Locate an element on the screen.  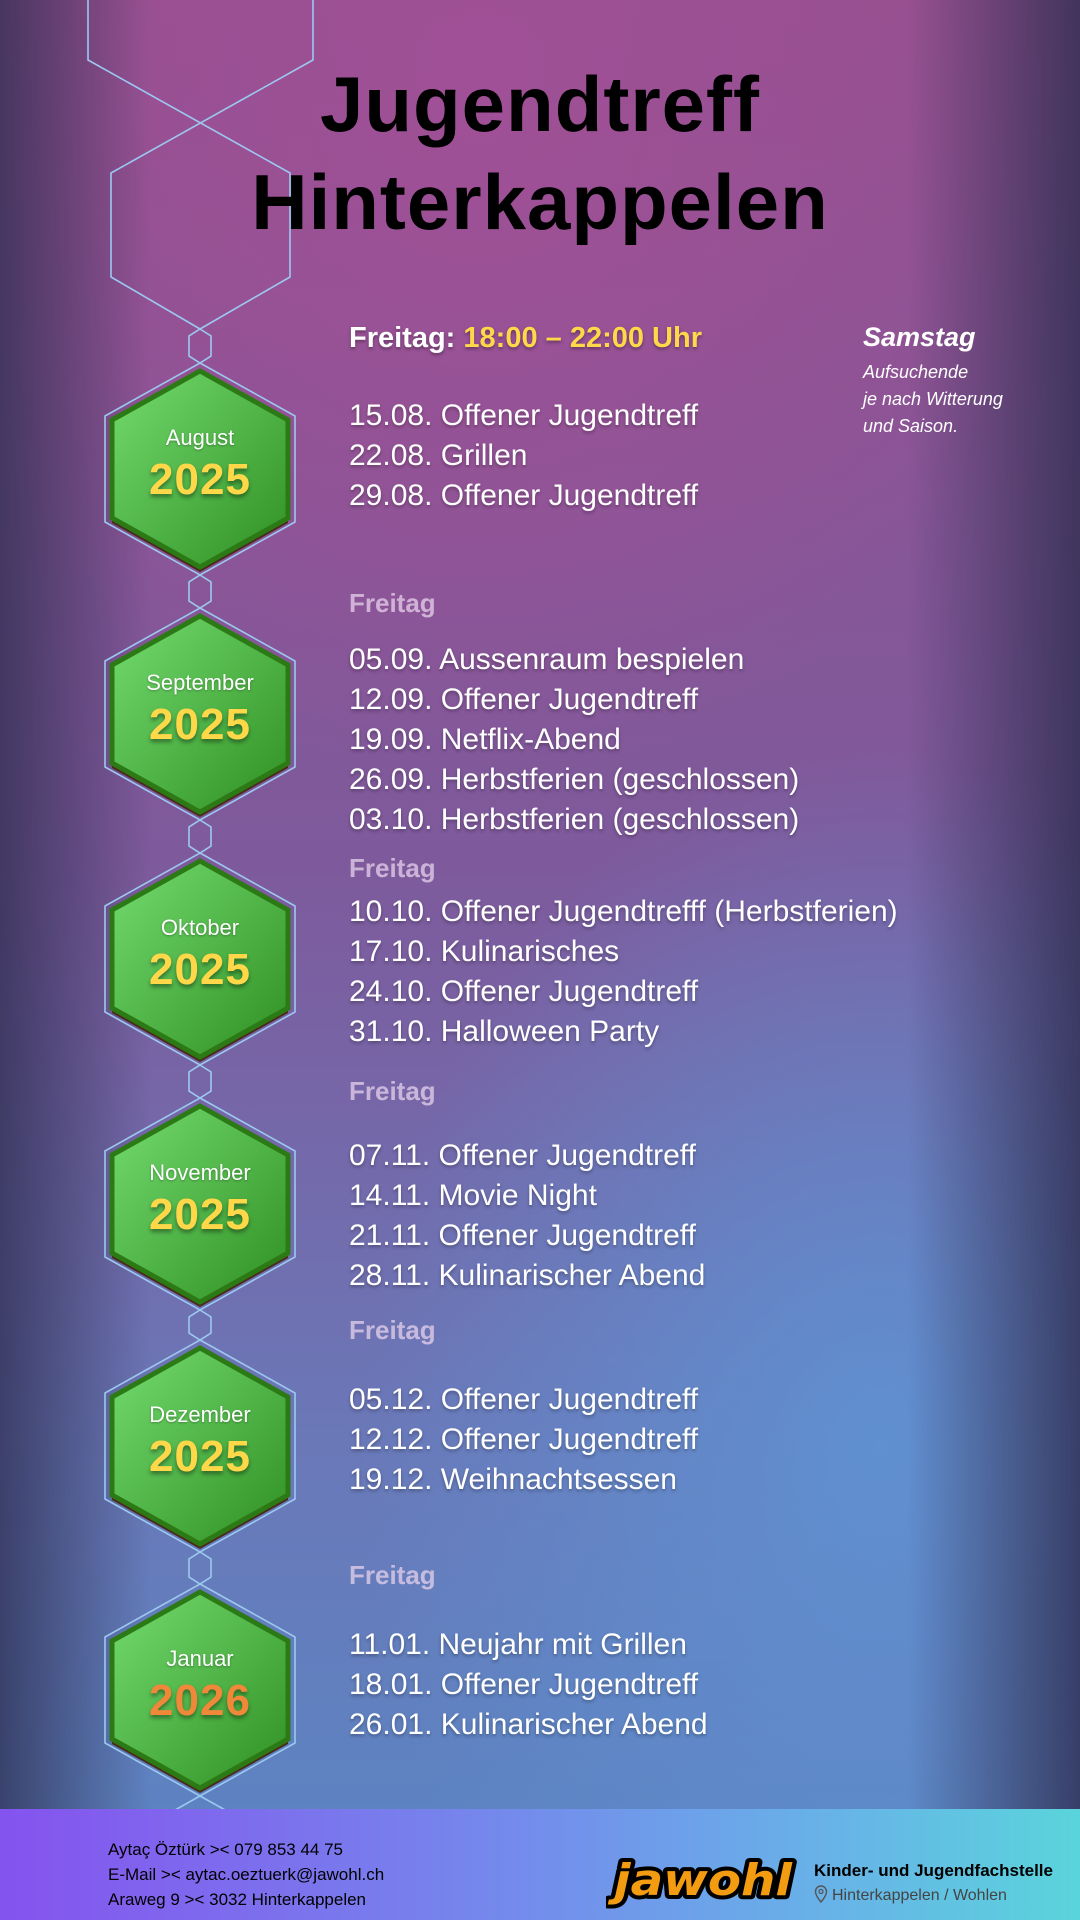
event-item: 22.08. Grillen is located at coordinates (438, 455).